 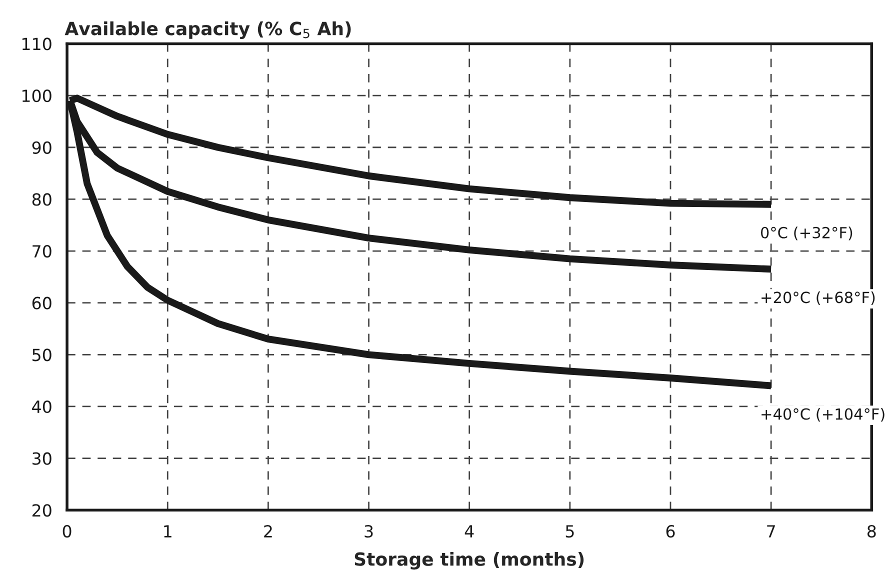 What do you see at coordinates (37, 44) in the screenshot?
I see `y-tick-label: 110` at bounding box center [37, 44].